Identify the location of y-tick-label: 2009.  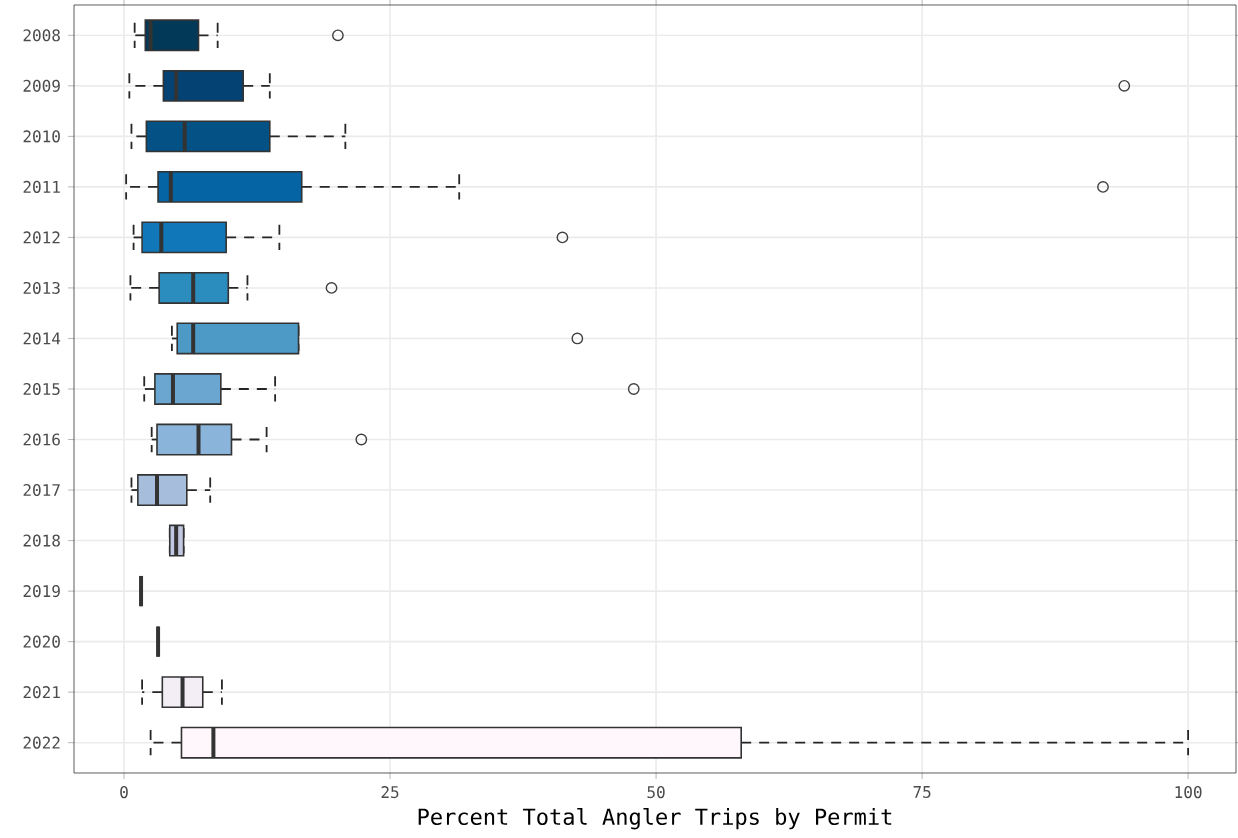
(41, 85).